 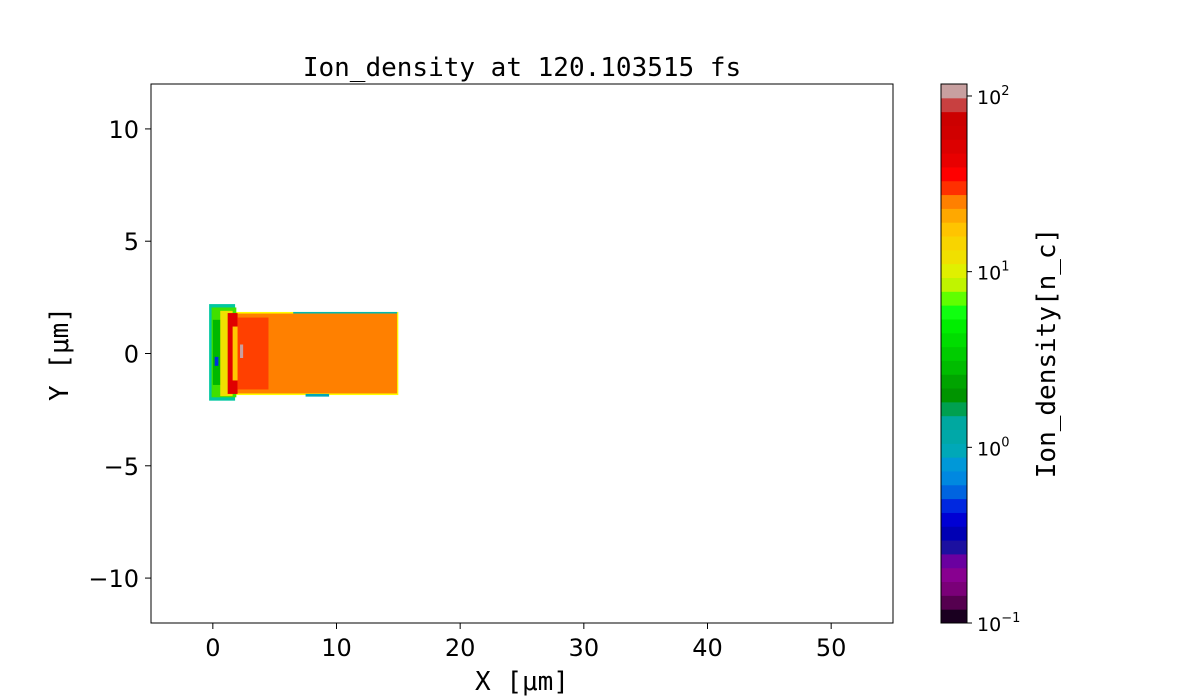 I want to click on x-axis: 0 10 20 30 40 50, so click(x=525, y=642).